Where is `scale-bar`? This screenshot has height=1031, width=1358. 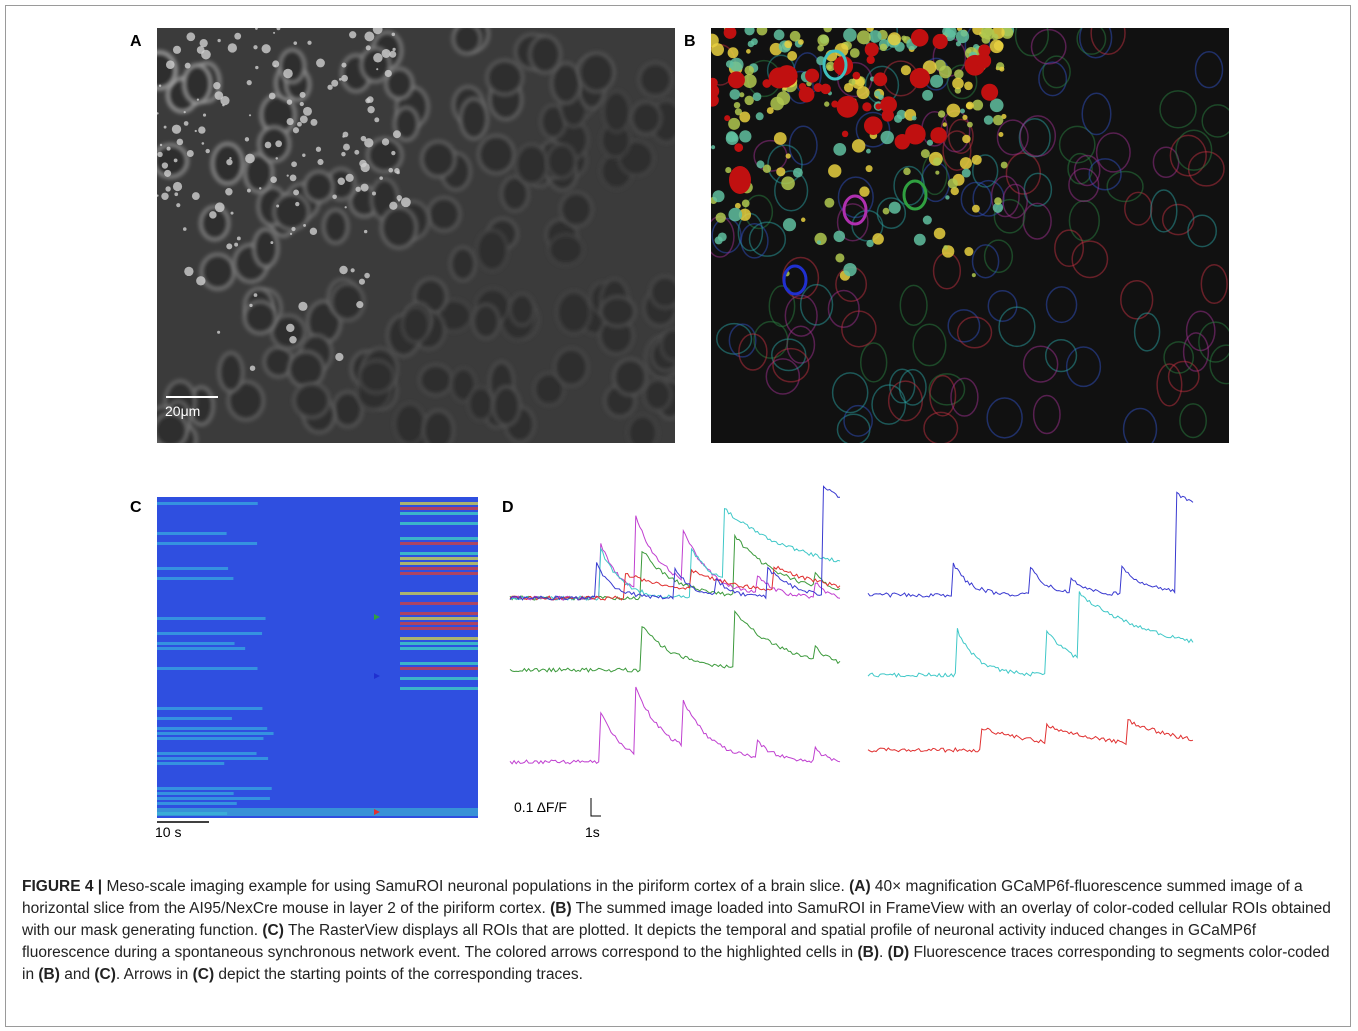 scale-bar is located at coordinates (595, 807).